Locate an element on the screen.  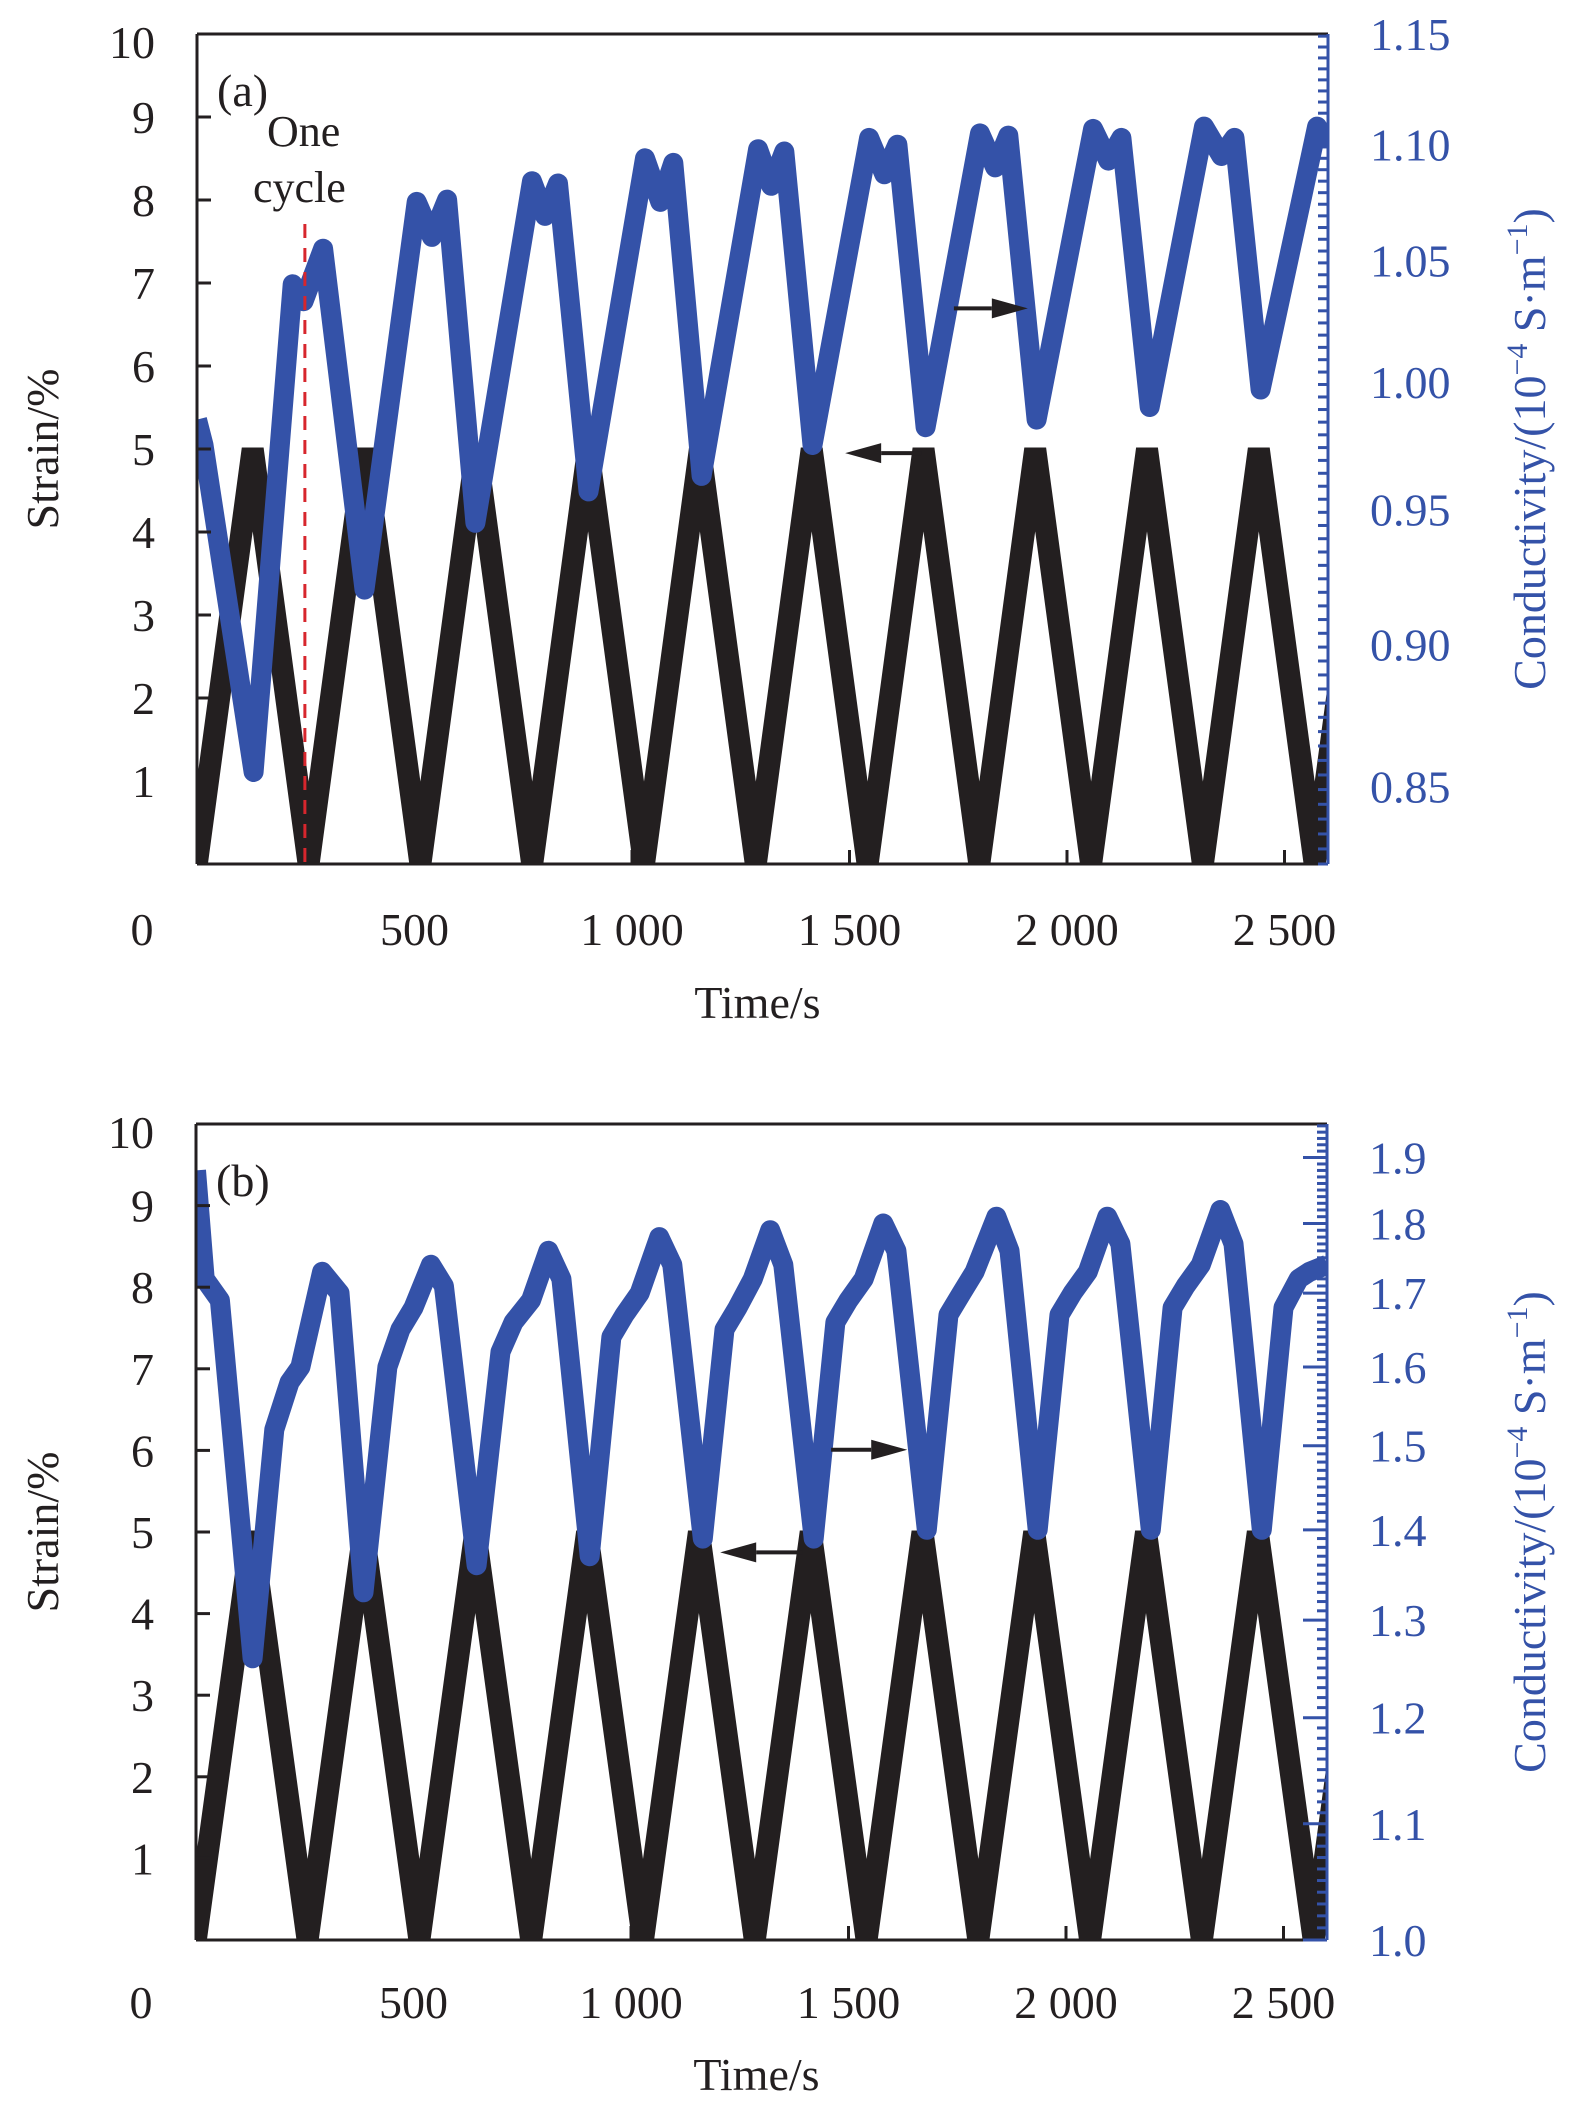
y2-tick-label: 1.05 is located at coordinates (1410, 261).